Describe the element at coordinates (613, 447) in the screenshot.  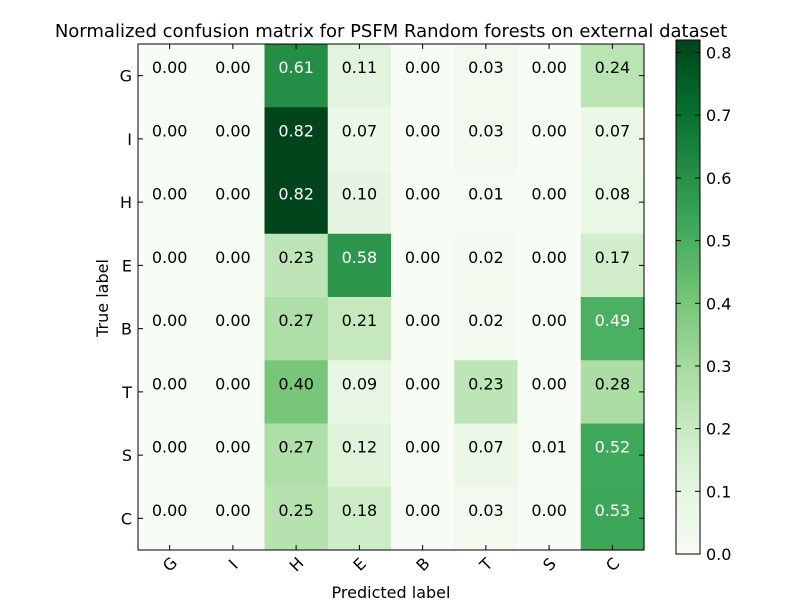
I see `cell-value-label: 0.52` at that location.